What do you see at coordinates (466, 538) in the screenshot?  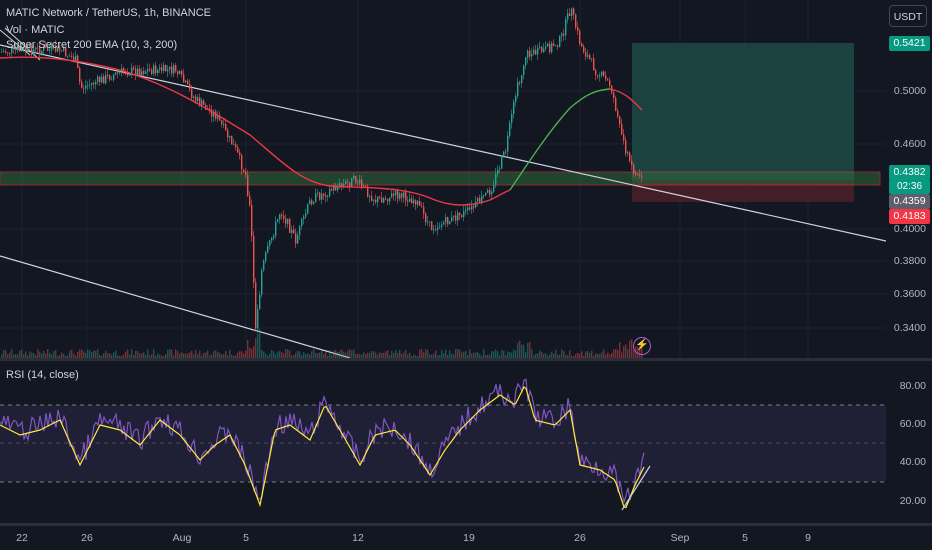 I see `date-axis: 22 26 Aug 5 12 19 26 Sep 5 9` at bounding box center [466, 538].